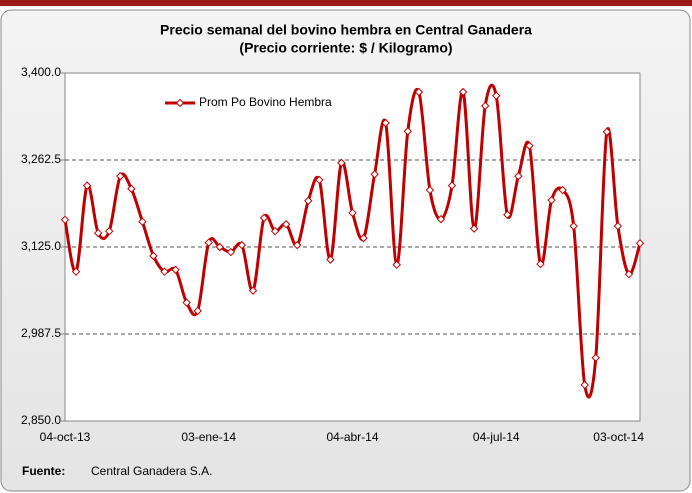 The width and height of the screenshot is (692, 493). Describe the element at coordinates (496, 437) in the screenshot. I see `x-tick-label: 04-jul-14` at that location.